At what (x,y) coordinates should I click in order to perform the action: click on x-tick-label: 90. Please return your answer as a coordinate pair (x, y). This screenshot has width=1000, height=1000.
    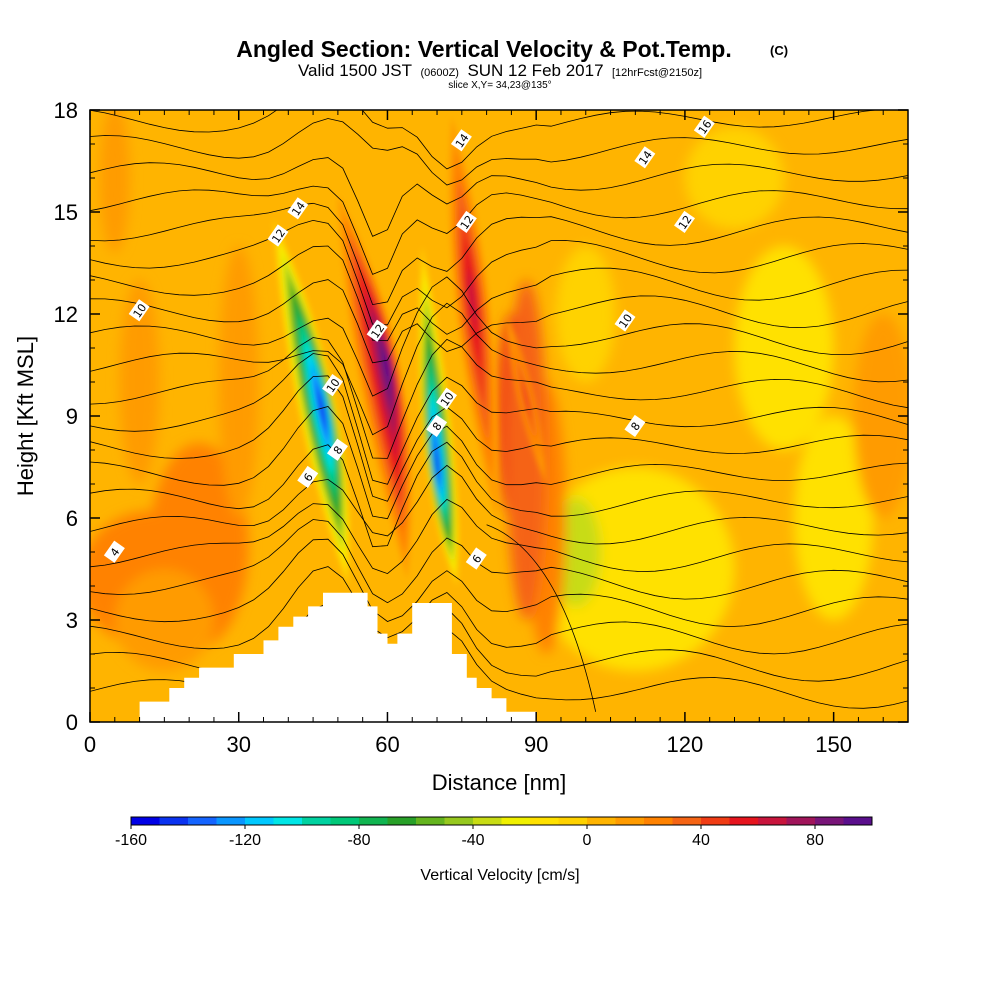
    Looking at the image, I should click on (536, 744).